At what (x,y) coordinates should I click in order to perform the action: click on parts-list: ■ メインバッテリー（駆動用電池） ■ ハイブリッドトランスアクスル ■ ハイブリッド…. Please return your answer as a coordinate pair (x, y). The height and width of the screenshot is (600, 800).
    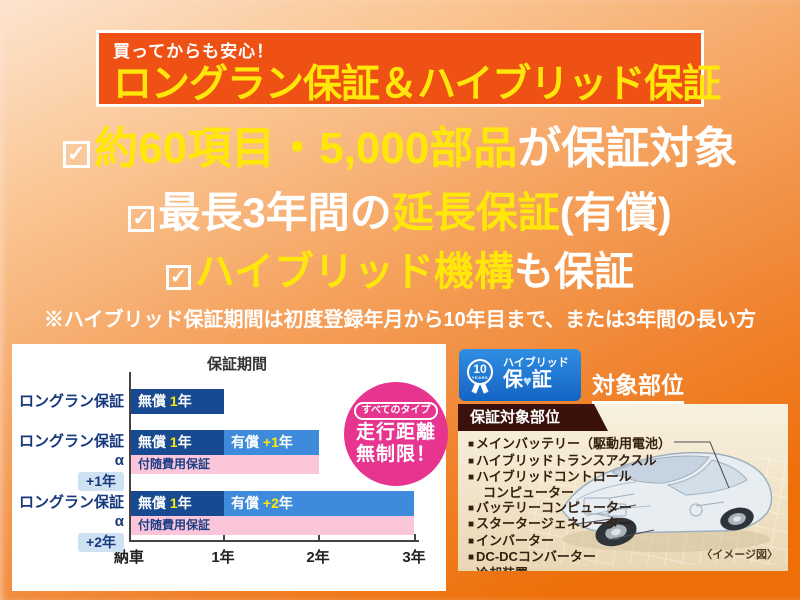
    Looking at the image, I should click on (569, 503).